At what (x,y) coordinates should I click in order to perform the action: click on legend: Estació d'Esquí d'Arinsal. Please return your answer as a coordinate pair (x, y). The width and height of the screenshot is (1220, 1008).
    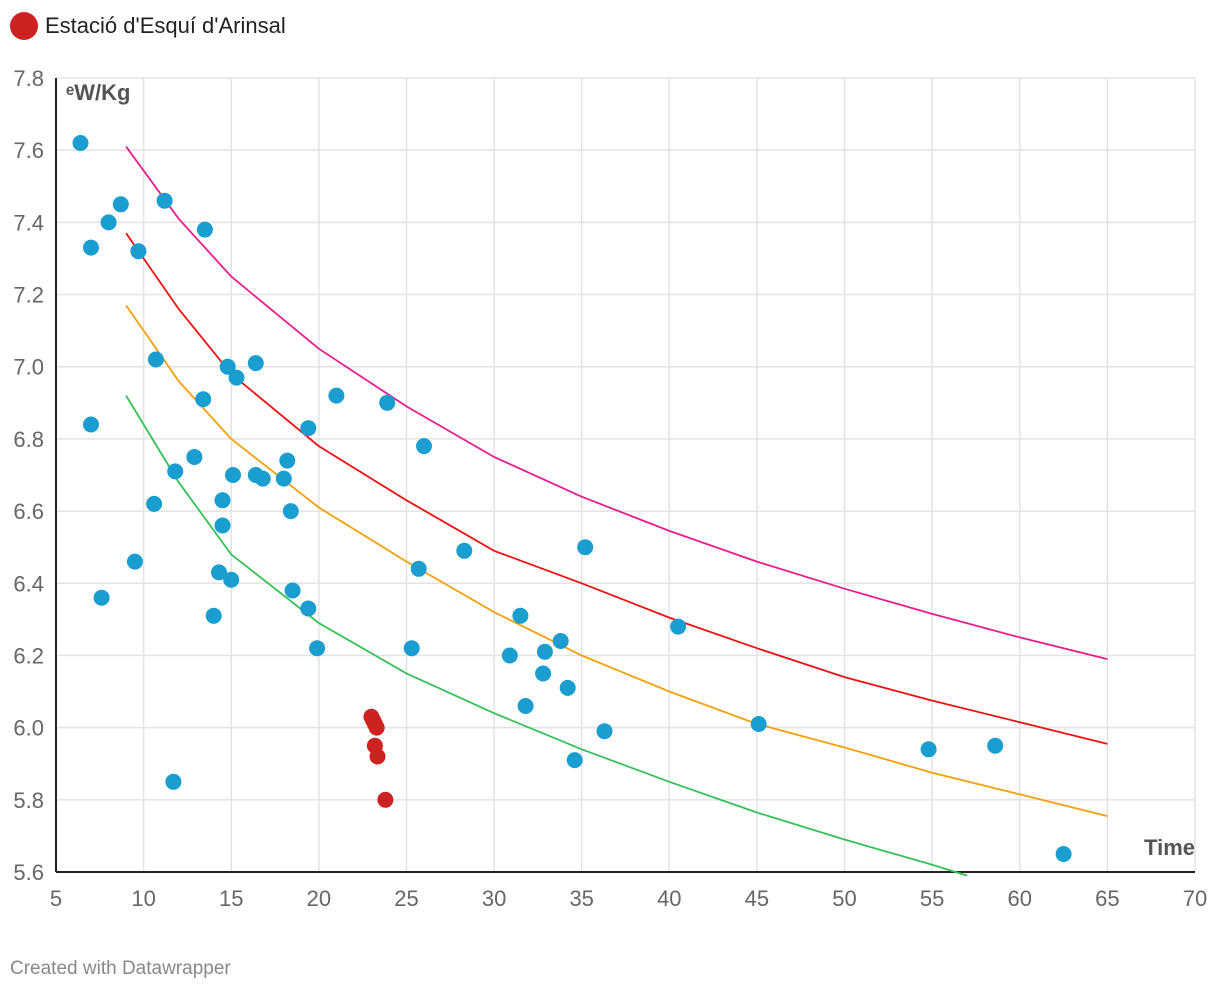
    Looking at the image, I should click on (148, 26).